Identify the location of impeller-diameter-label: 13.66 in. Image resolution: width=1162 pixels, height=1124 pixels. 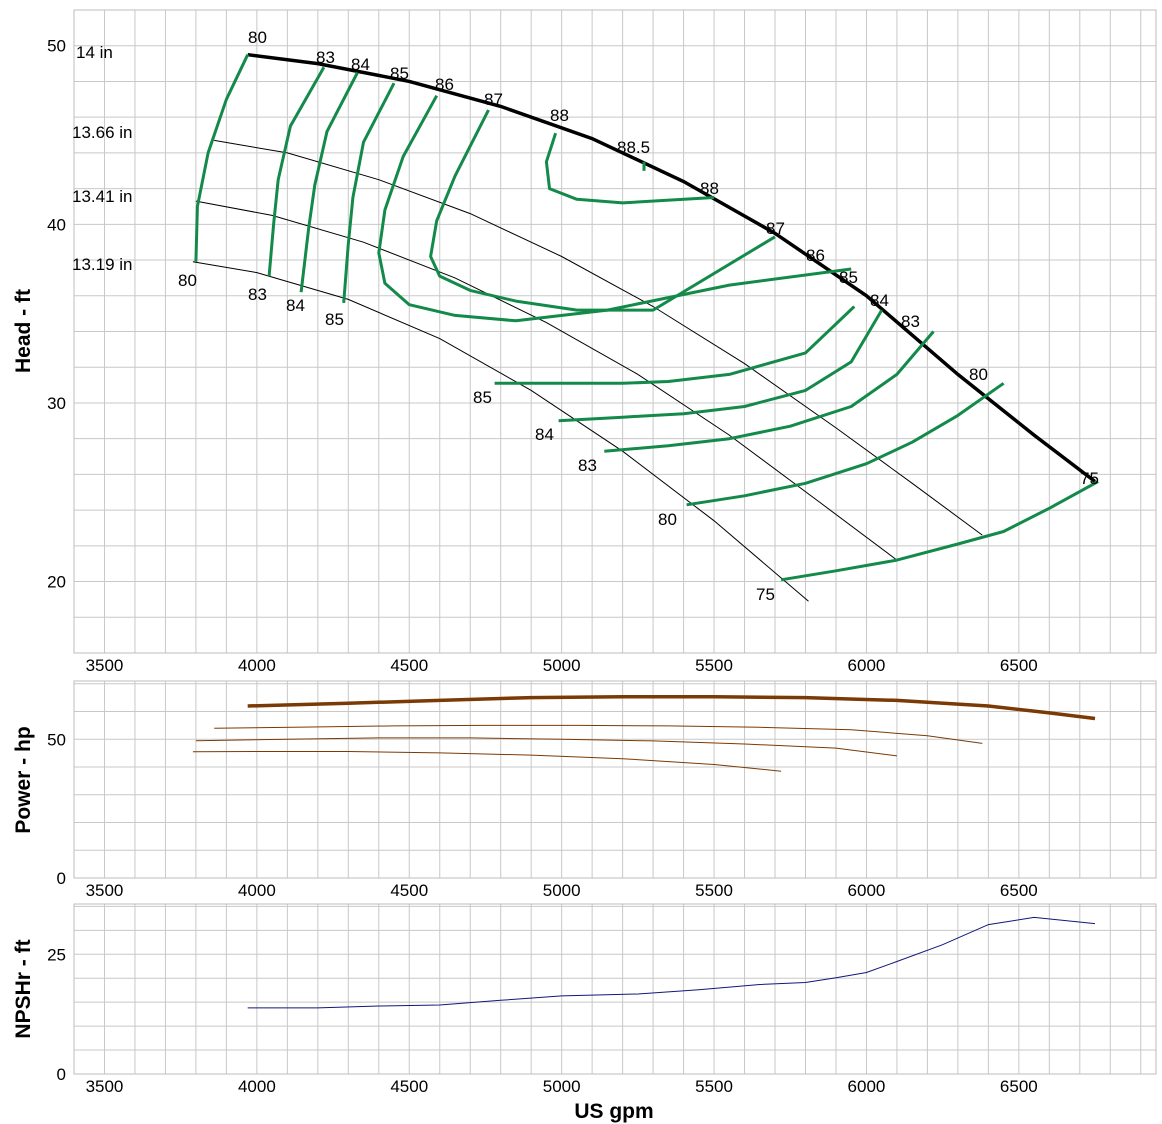
(102, 132).